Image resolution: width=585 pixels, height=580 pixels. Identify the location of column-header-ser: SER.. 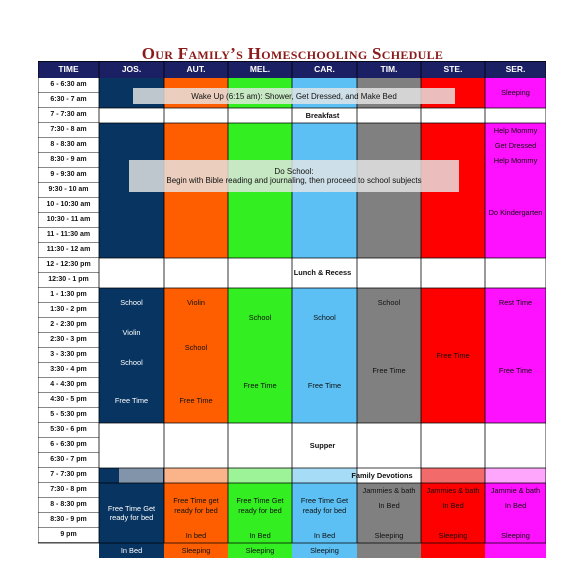
(515, 69).